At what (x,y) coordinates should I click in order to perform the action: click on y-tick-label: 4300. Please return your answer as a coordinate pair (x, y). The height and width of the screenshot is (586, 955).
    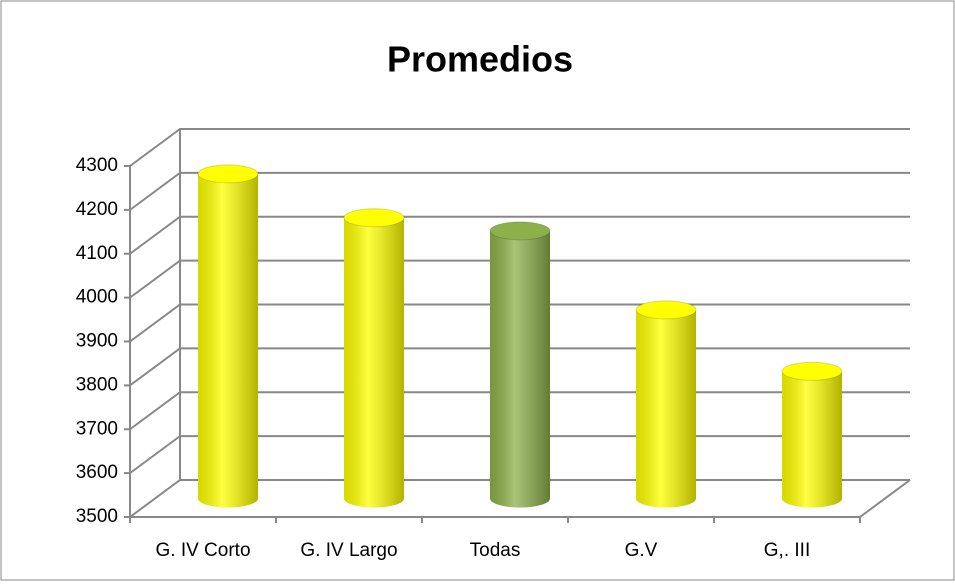
    Looking at the image, I should click on (97, 165).